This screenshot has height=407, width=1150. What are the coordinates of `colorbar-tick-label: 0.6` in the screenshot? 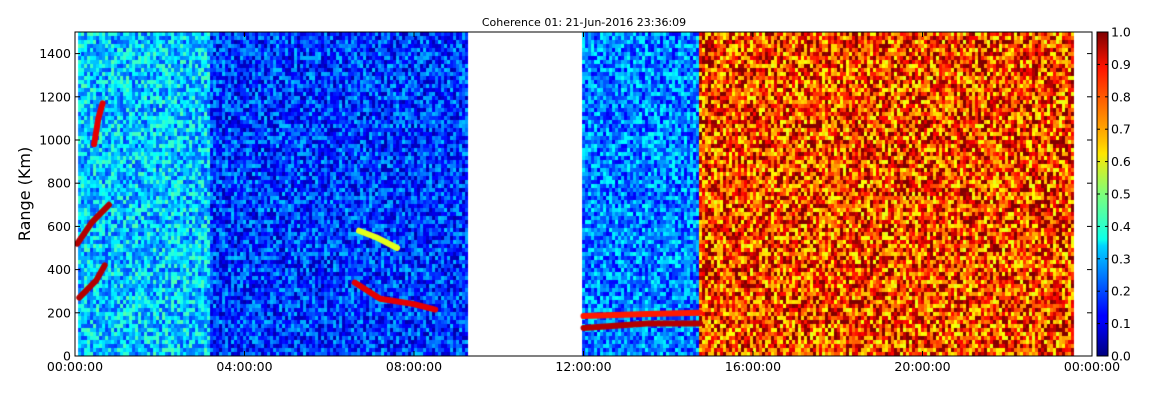 It's located at (1121, 161).